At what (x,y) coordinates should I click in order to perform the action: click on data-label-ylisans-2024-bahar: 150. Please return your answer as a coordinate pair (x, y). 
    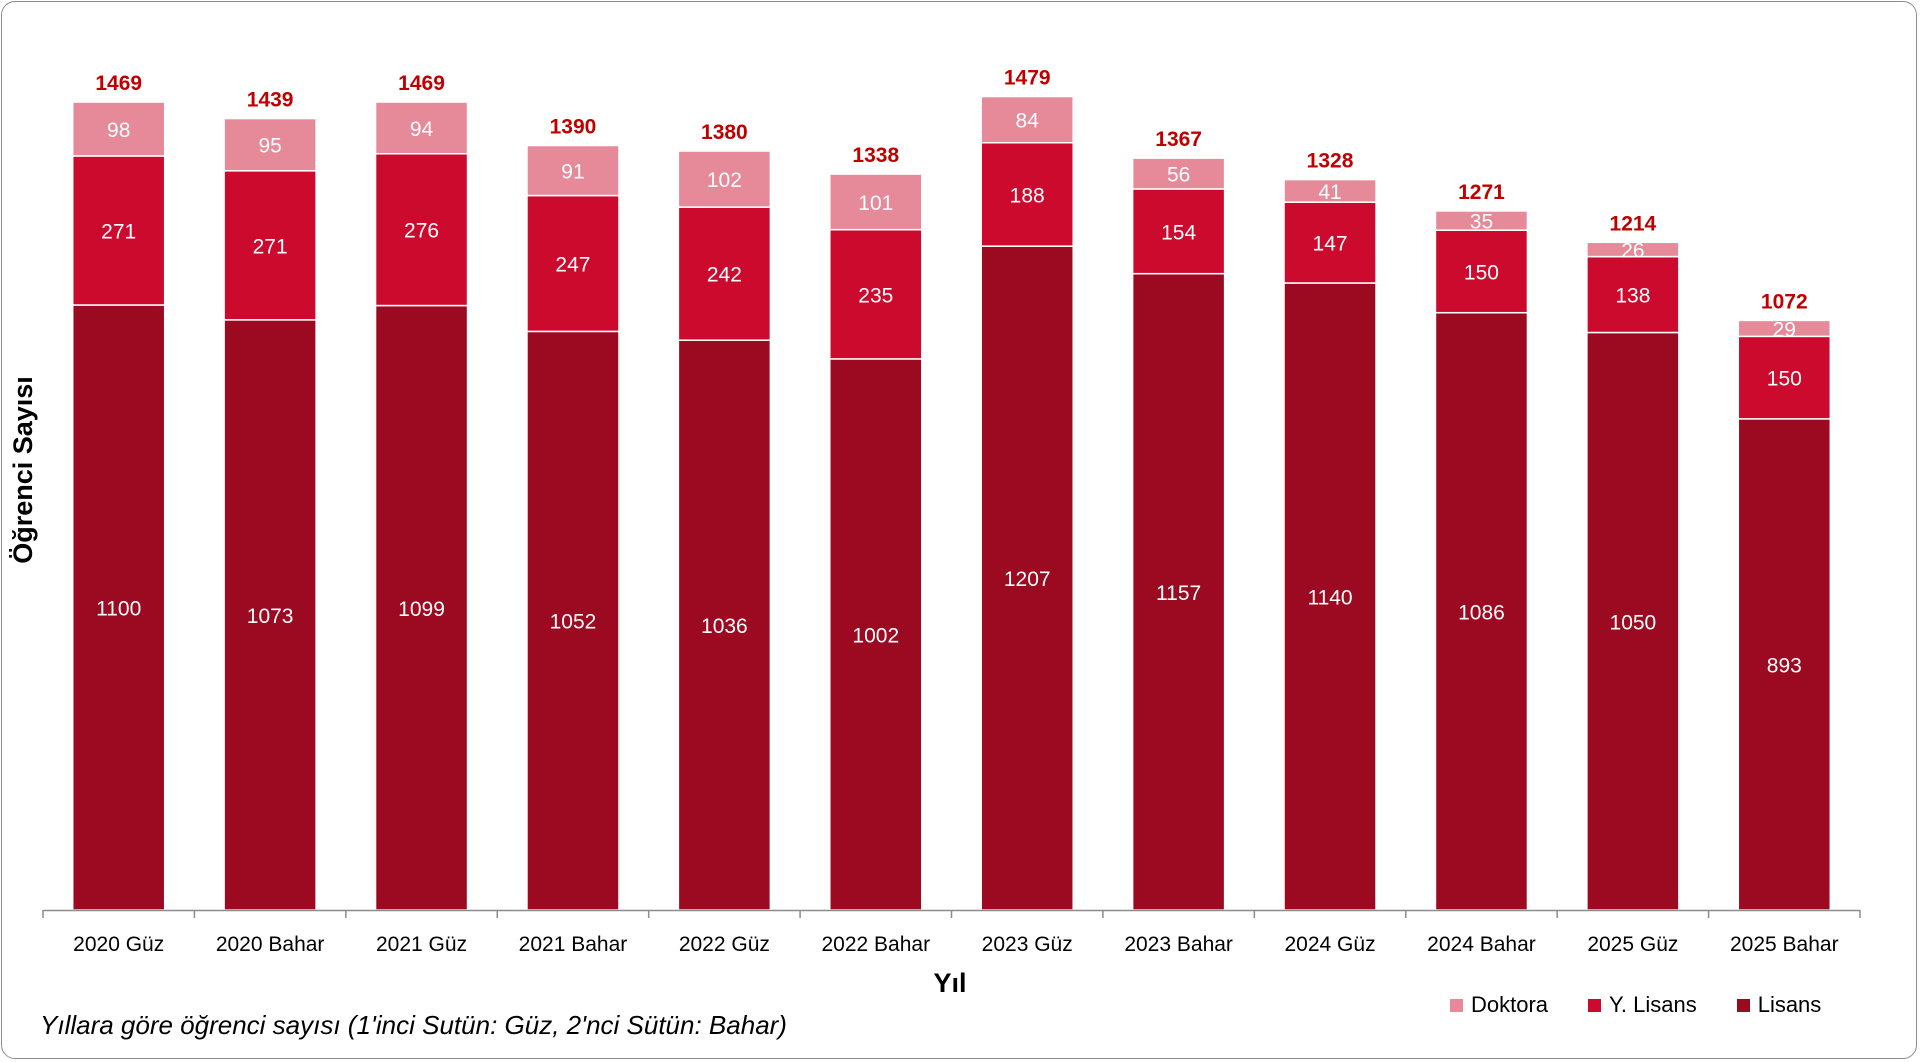
    Looking at the image, I should click on (1481, 272).